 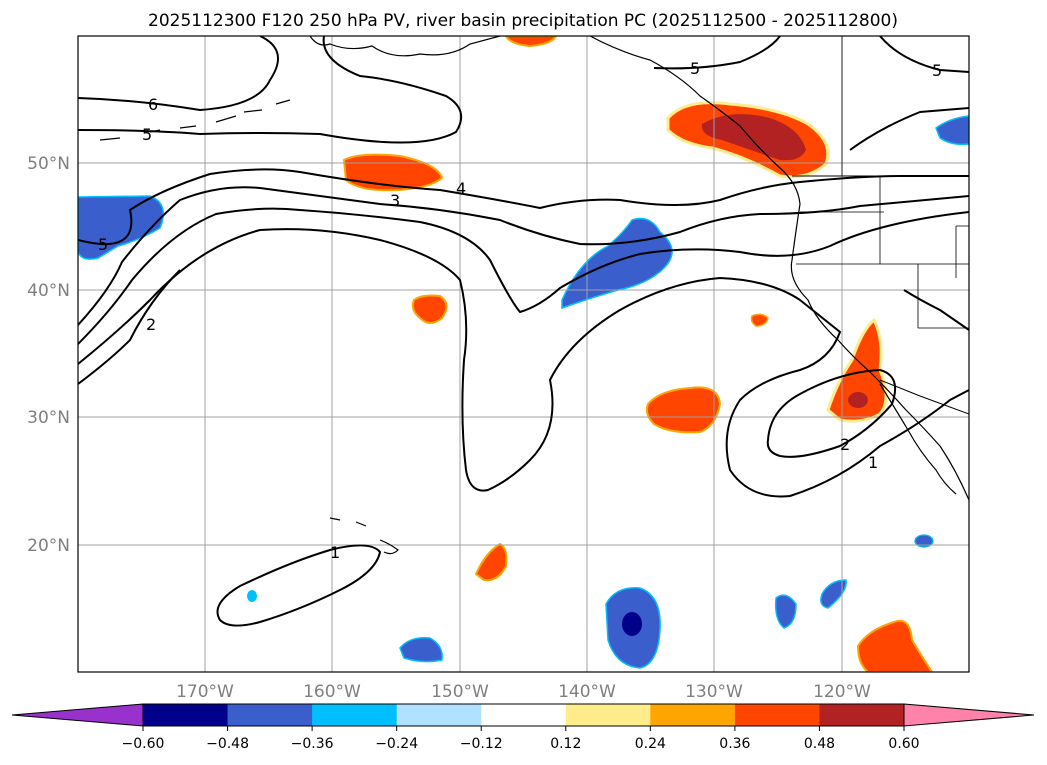 I want to click on alaska-coast, so click(x=405, y=46).